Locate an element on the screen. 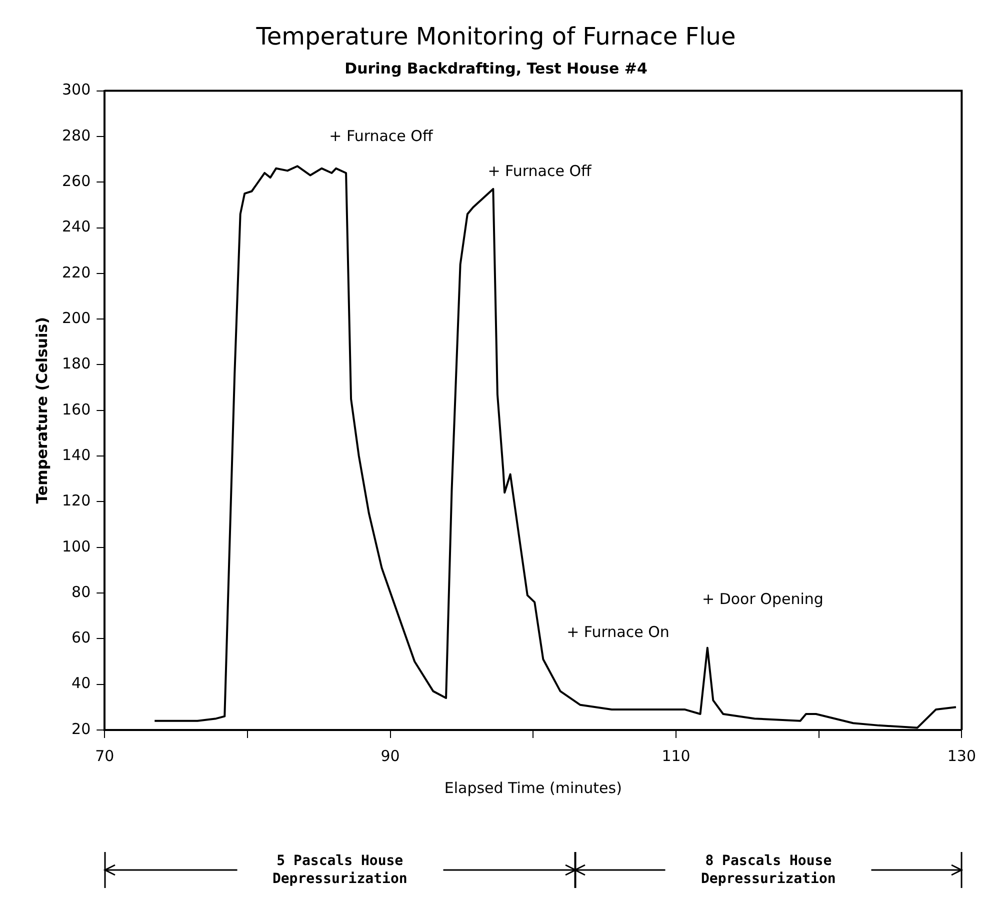 This screenshot has height=912, width=986. annotation: + Furnace On is located at coordinates (618, 632).